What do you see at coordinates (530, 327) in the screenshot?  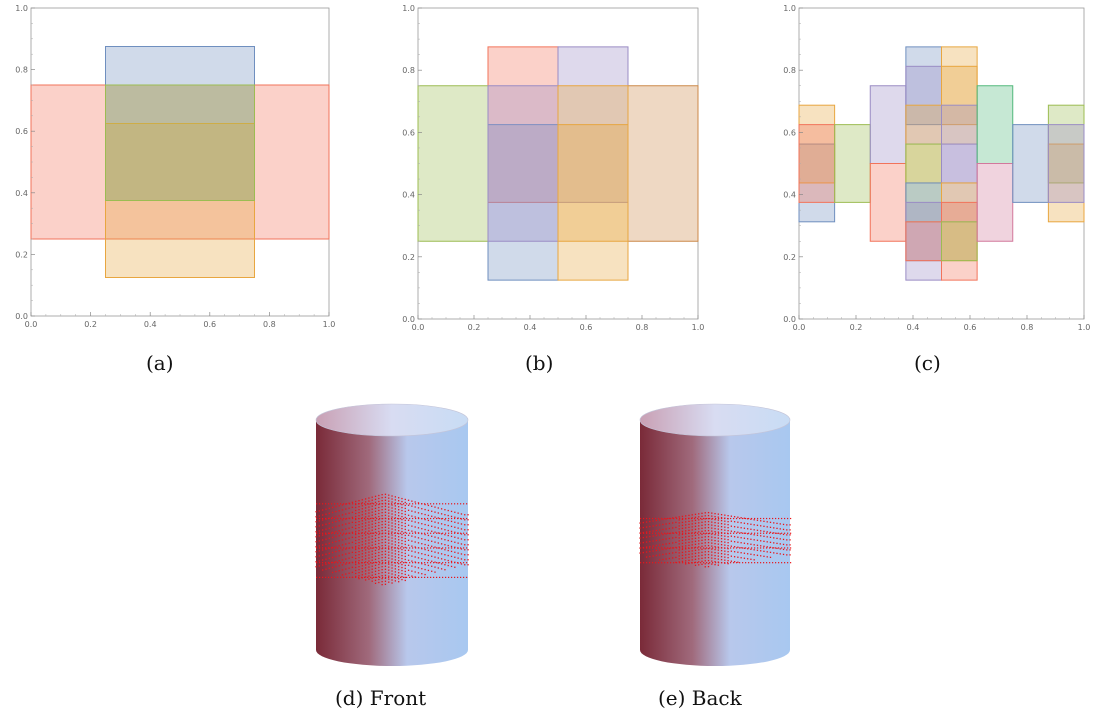 I see `x-tick-label: 0.4` at bounding box center [530, 327].